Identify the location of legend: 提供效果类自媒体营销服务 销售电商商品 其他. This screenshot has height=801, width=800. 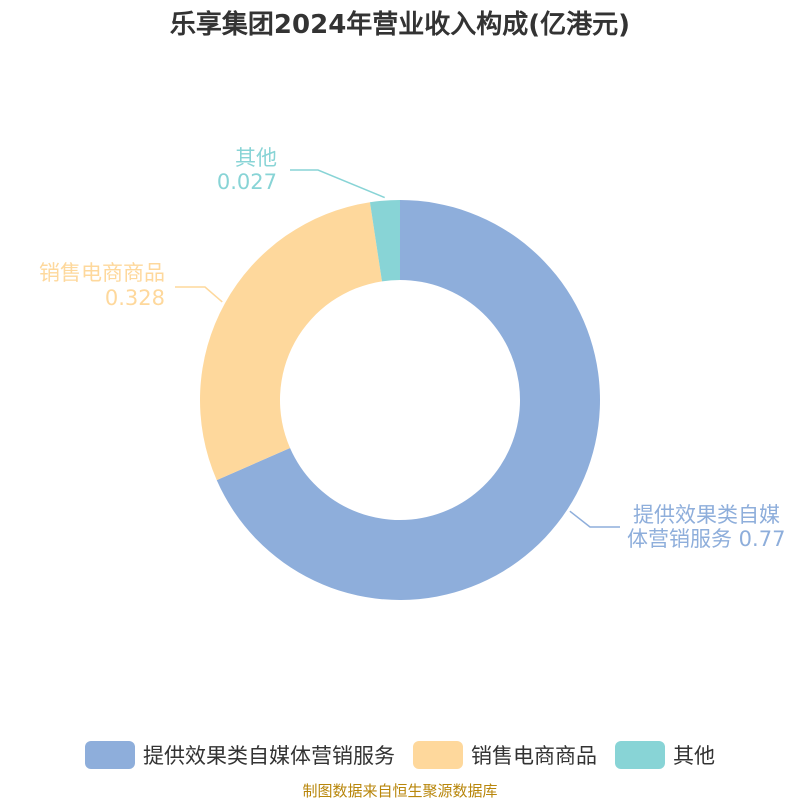
(400, 755).